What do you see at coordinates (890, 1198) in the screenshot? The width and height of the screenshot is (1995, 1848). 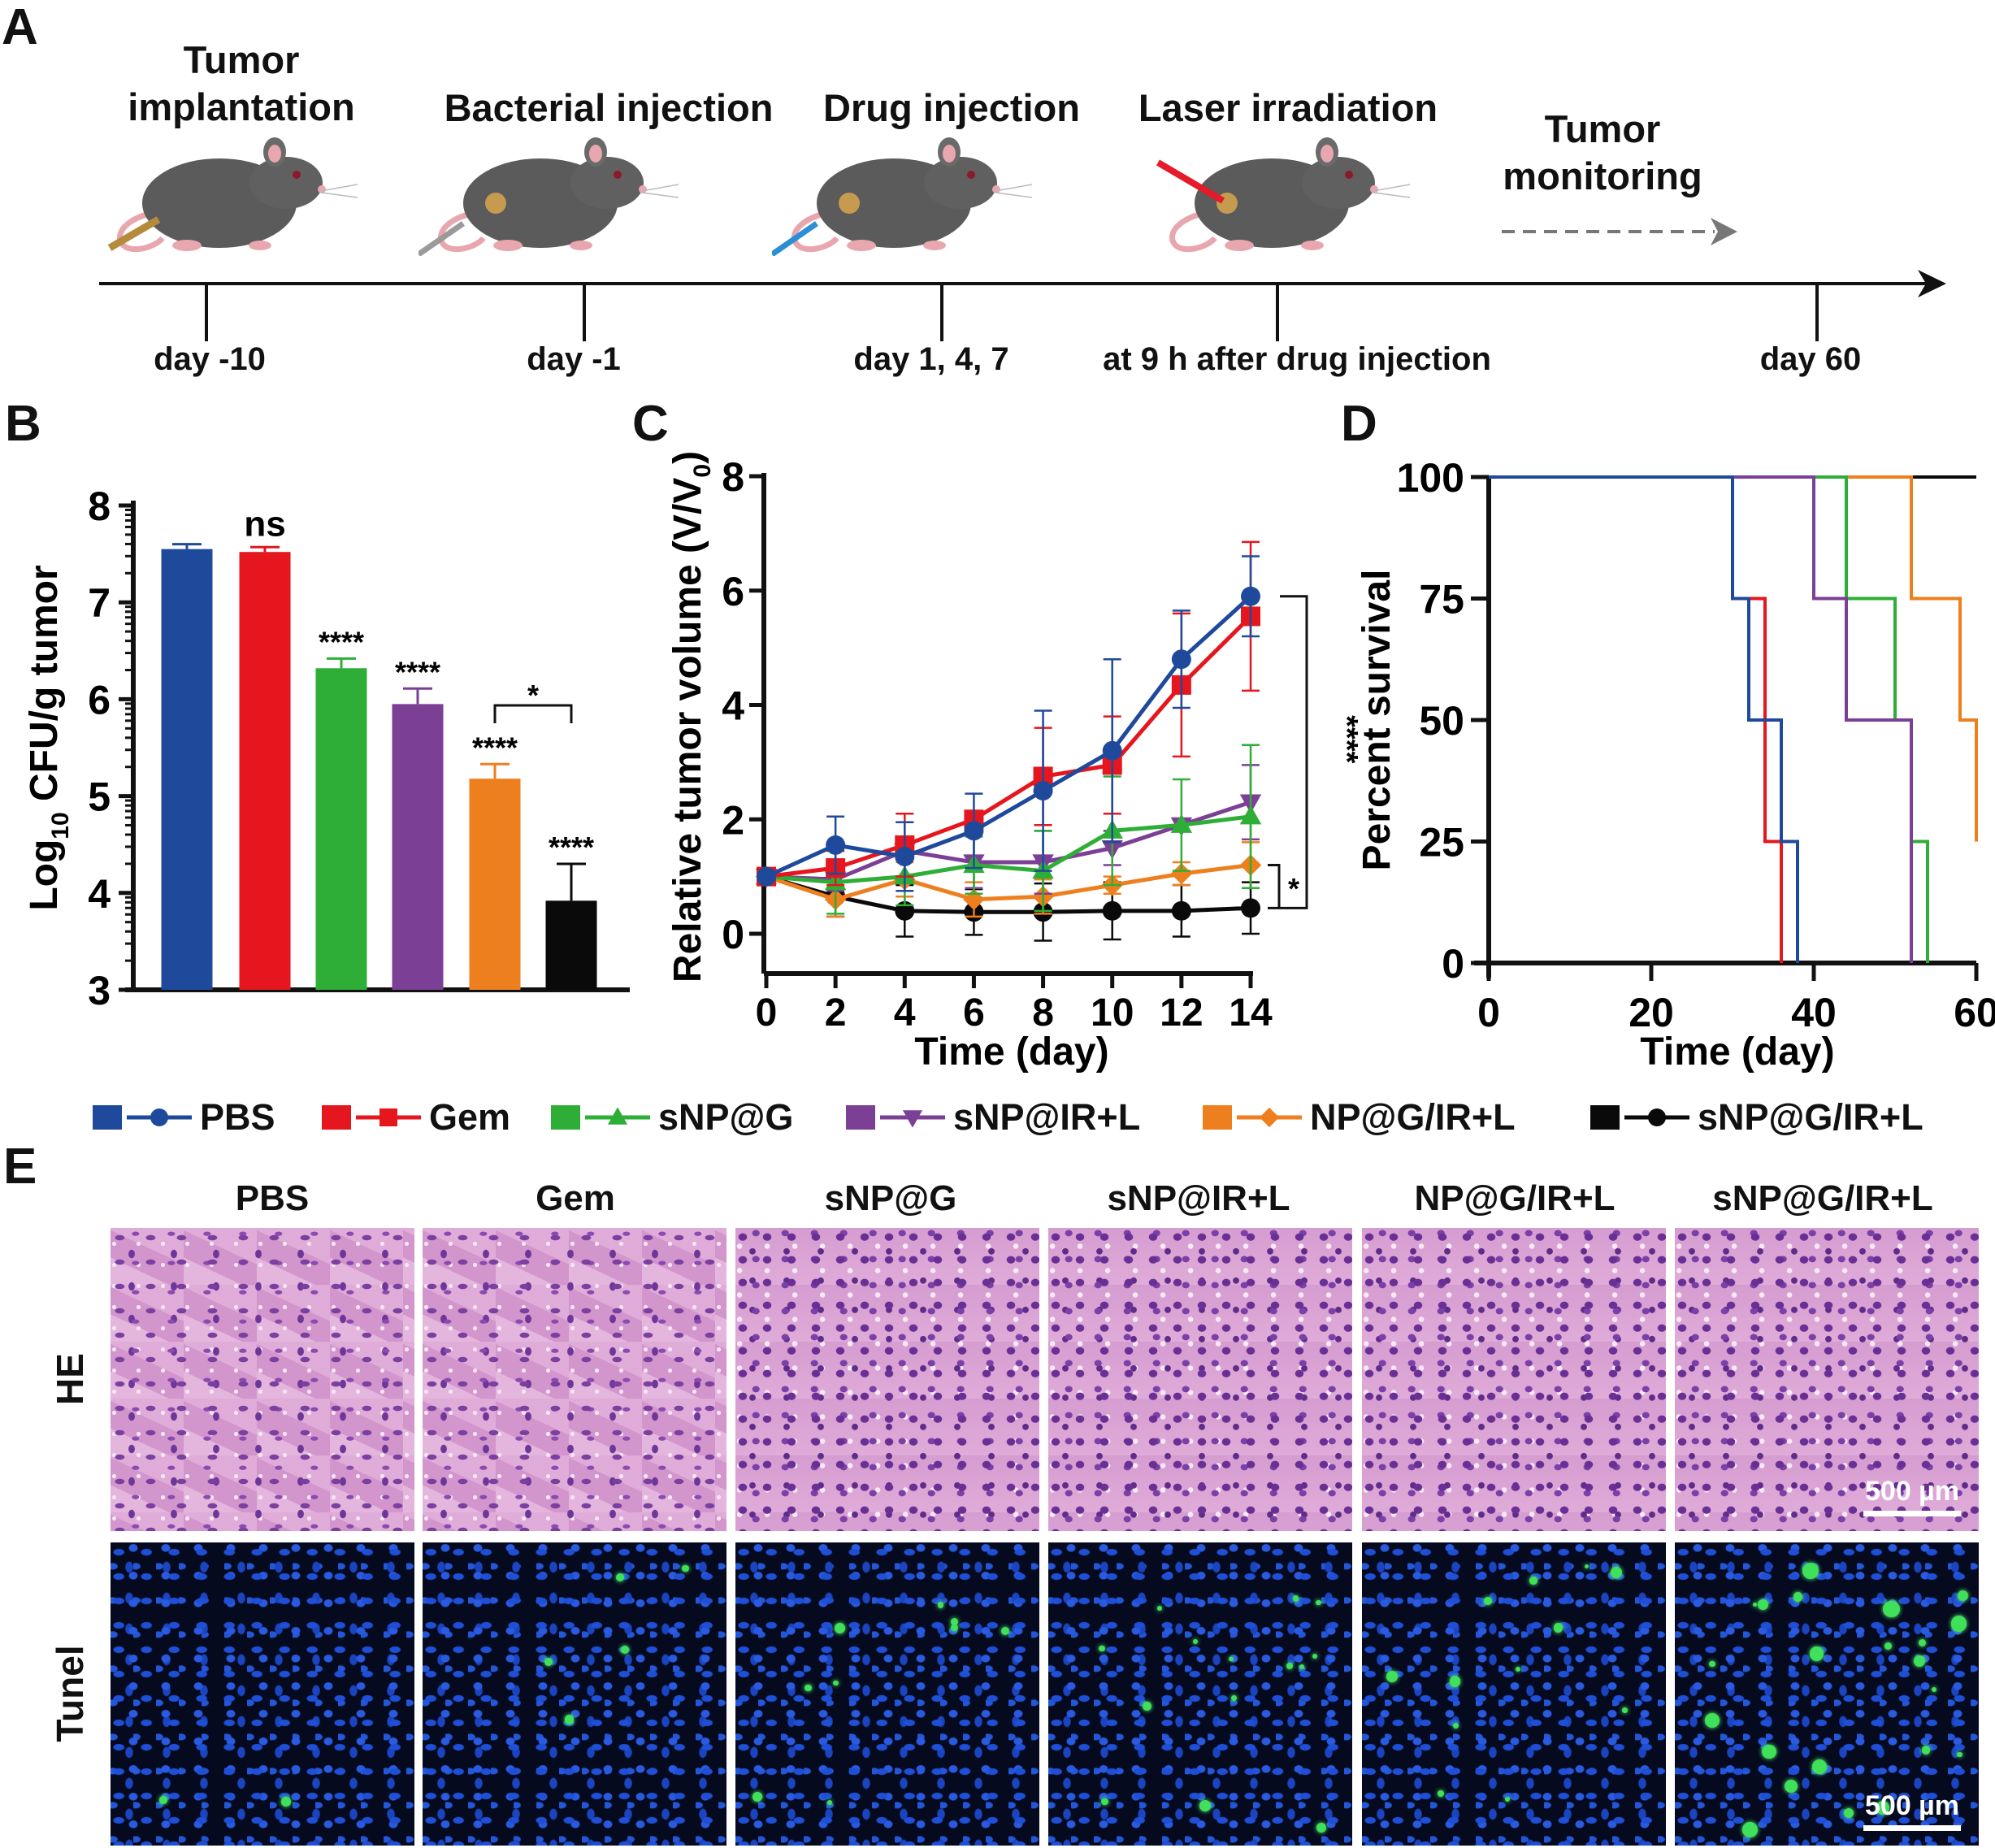 I see `column-title: sNP@G` at bounding box center [890, 1198].